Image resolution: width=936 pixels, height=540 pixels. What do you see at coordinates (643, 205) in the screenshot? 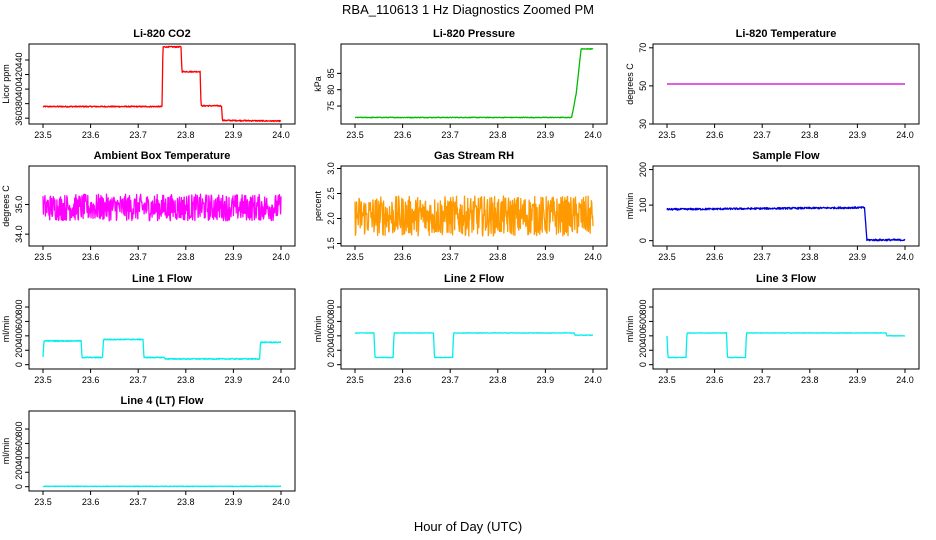
I see `y-tick-label: 100` at bounding box center [643, 205].